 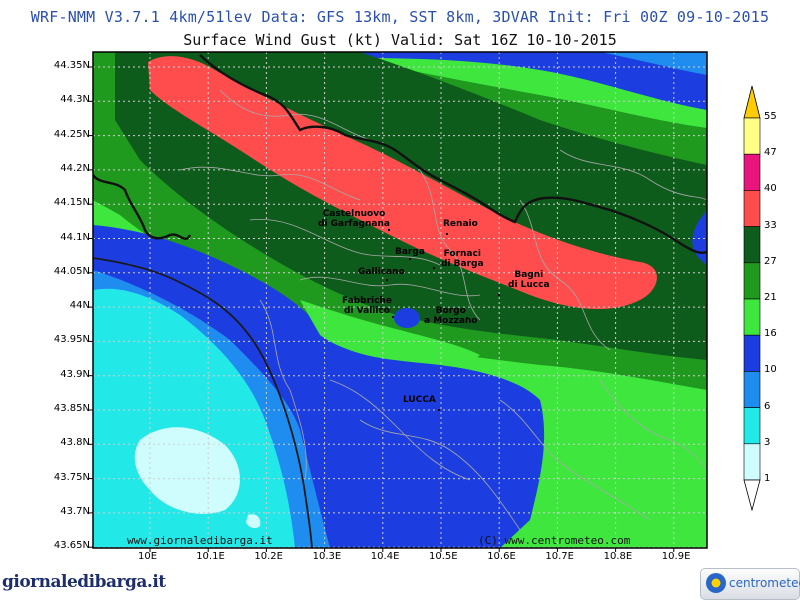 What do you see at coordinates (367, 306) in the screenshot?
I see `place-label: Fabbriche di Vallico` at bounding box center [367, 306].